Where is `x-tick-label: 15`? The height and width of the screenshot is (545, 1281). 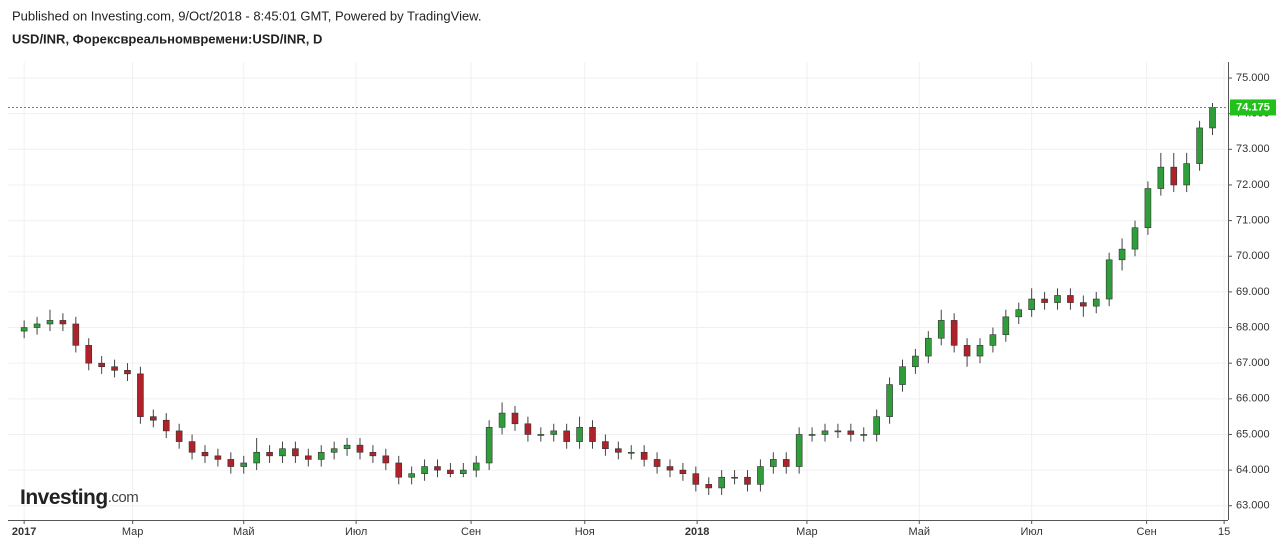
x-tick-label: 15 is located at coordinates (1224, 532).